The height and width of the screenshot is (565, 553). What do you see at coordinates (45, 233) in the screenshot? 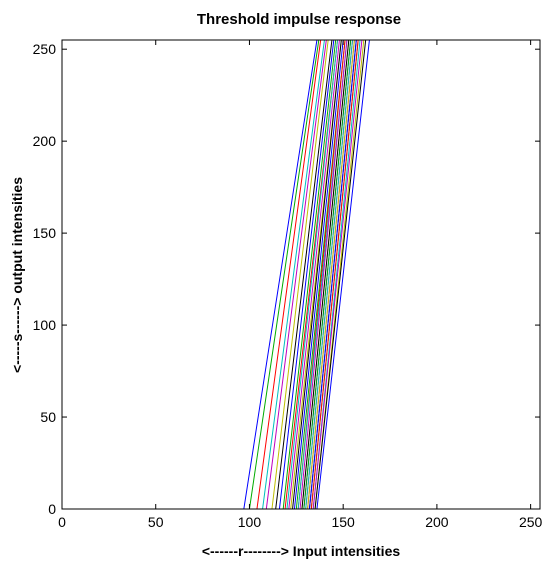
I see `y-tick-label-3: 150` at bounding box center [45, 233].